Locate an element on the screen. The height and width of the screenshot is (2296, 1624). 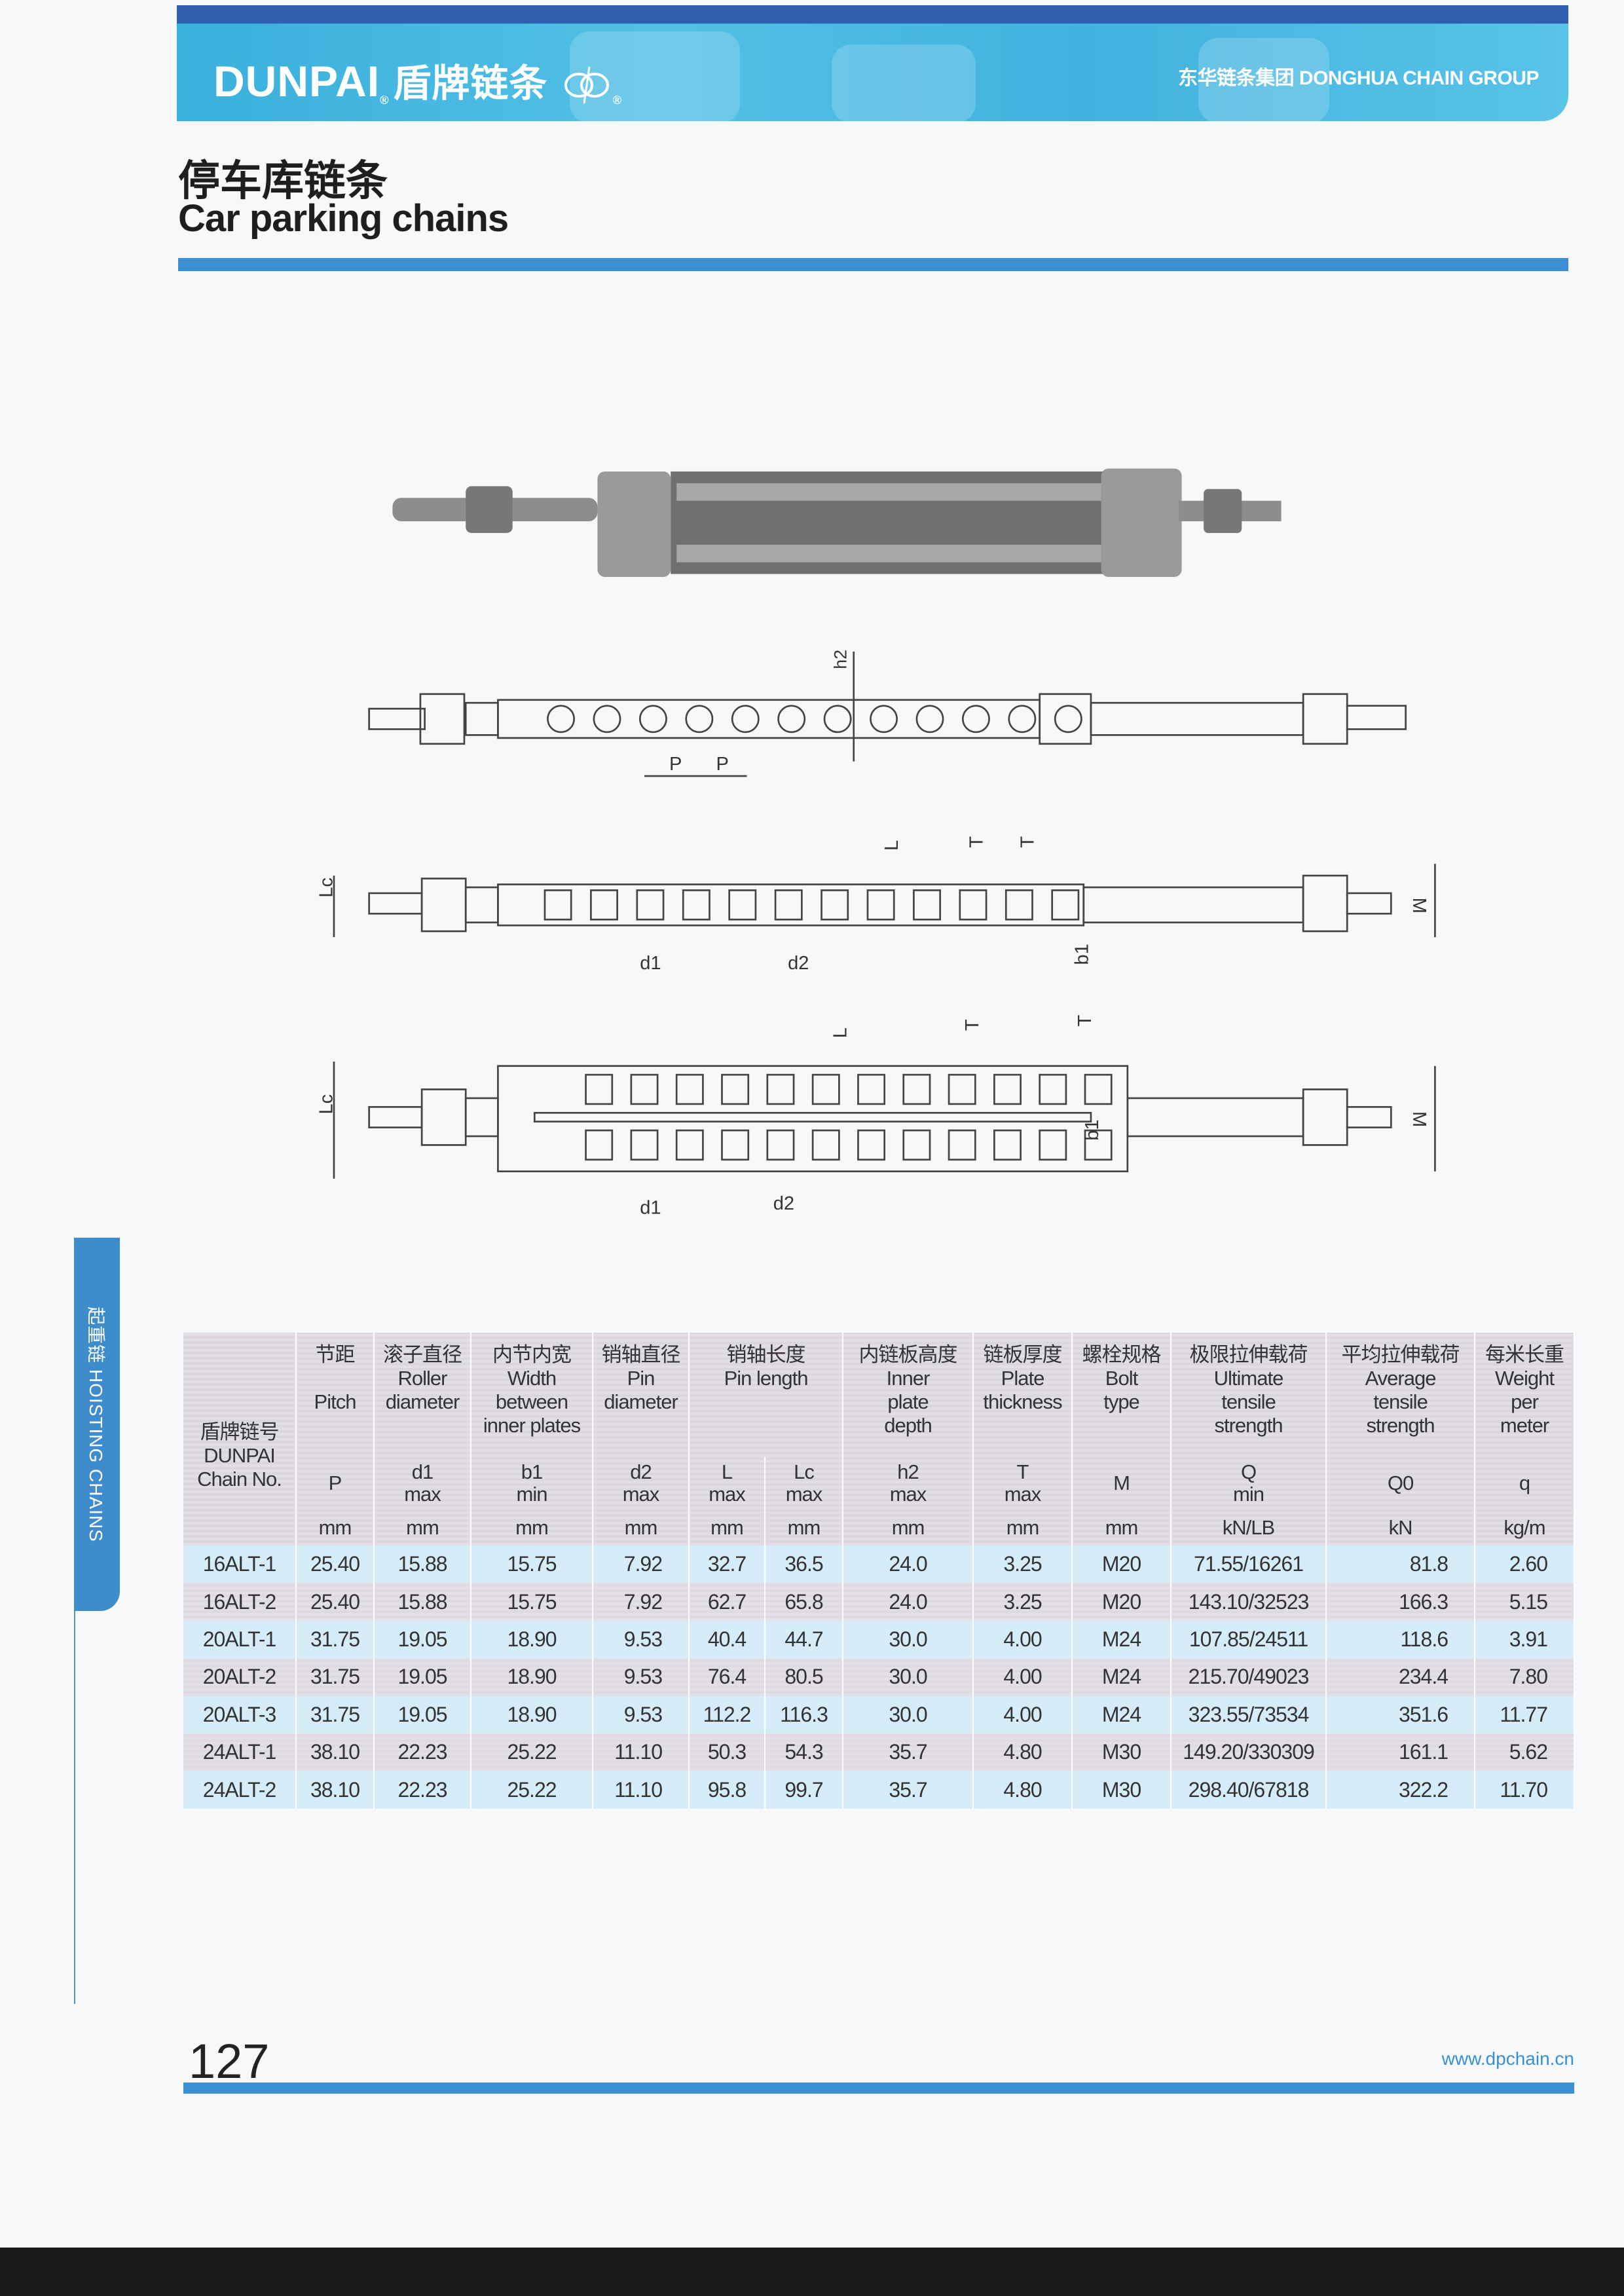
table-cell: 25.40 is located at coordinates (335, 1602).